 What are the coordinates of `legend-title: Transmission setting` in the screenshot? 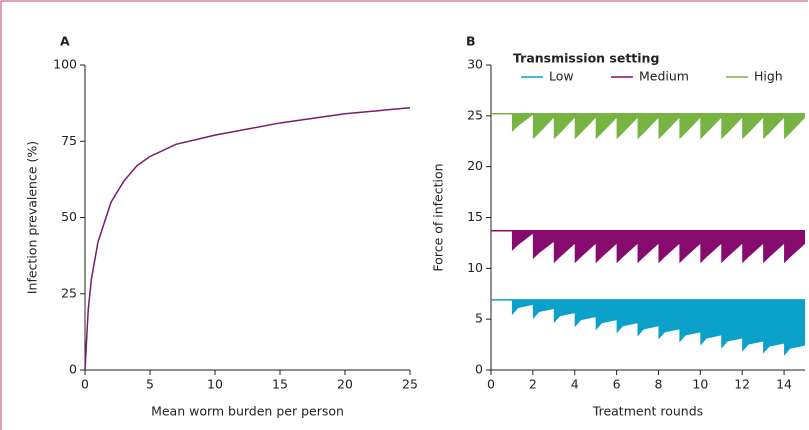 It's located at (586, 58).